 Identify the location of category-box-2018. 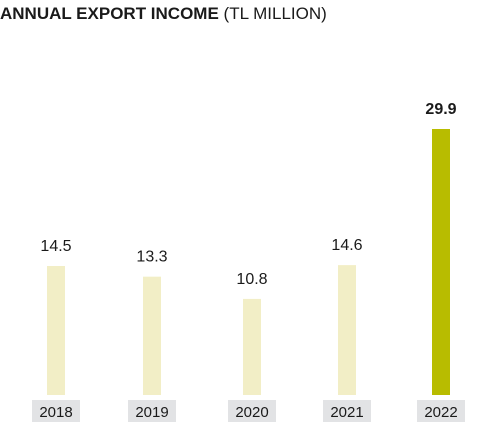
(56, 411).